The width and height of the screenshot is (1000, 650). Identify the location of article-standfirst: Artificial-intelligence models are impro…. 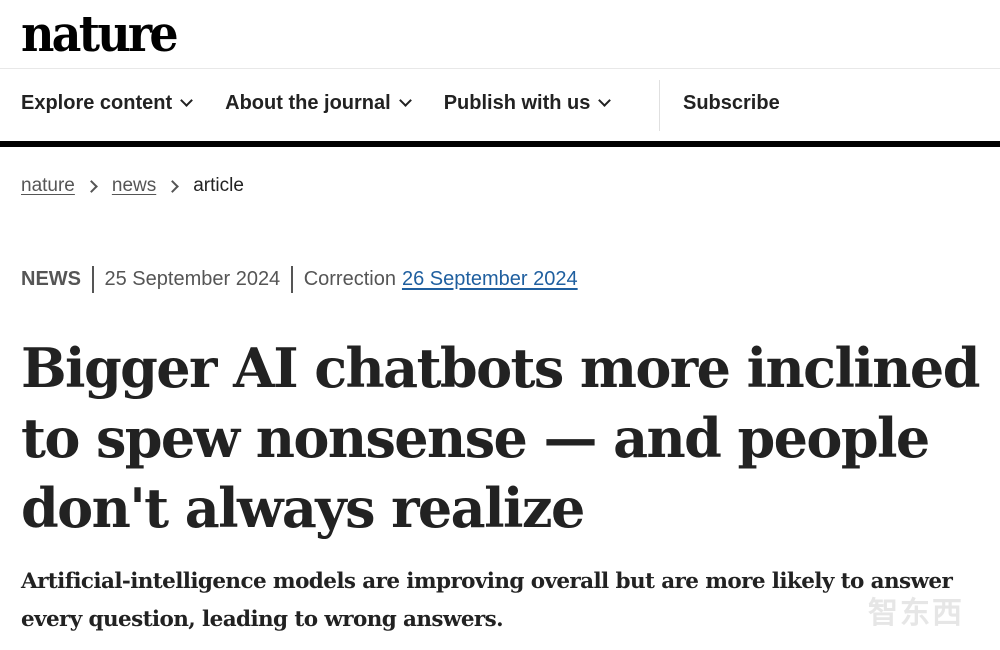
(487, 600).